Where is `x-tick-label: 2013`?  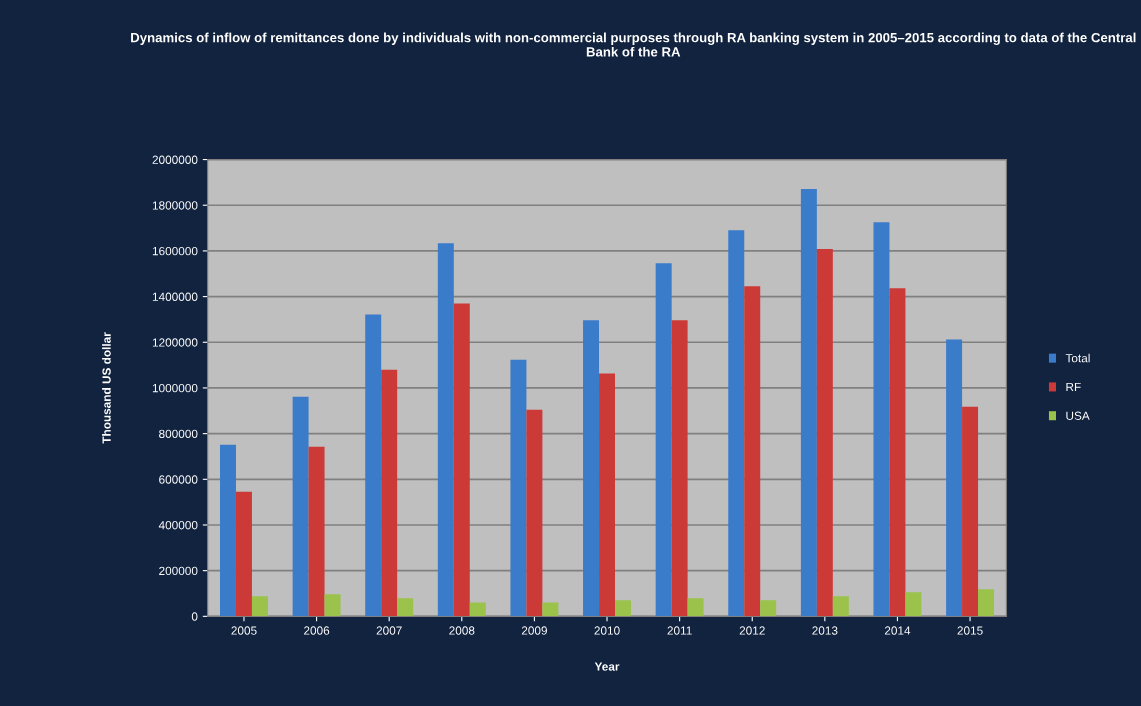
x-tick-label: 2013 is located at coordinates (825, 630).